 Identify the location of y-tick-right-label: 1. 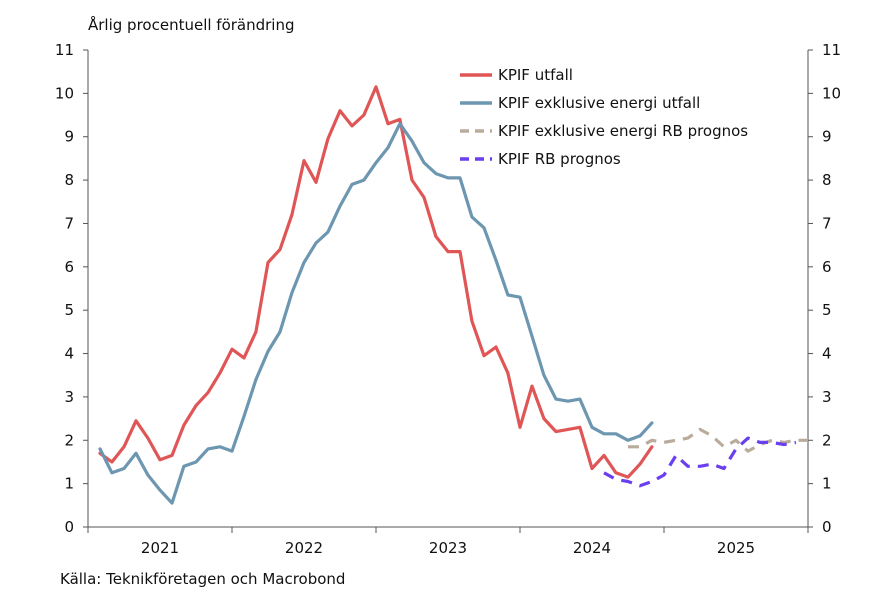
(827, 484).